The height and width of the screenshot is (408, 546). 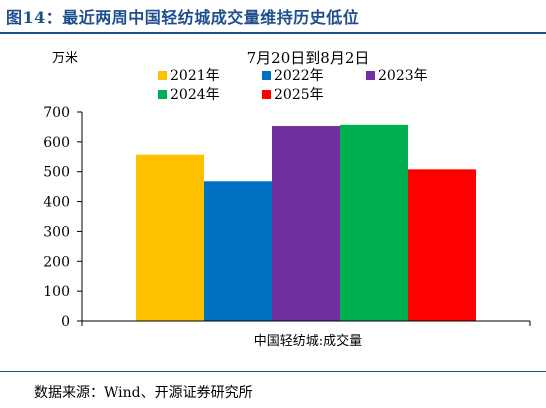 I want to click on legend: 2021年 2022年 2023年 2024年 2025年, so click(x=293, y=85).